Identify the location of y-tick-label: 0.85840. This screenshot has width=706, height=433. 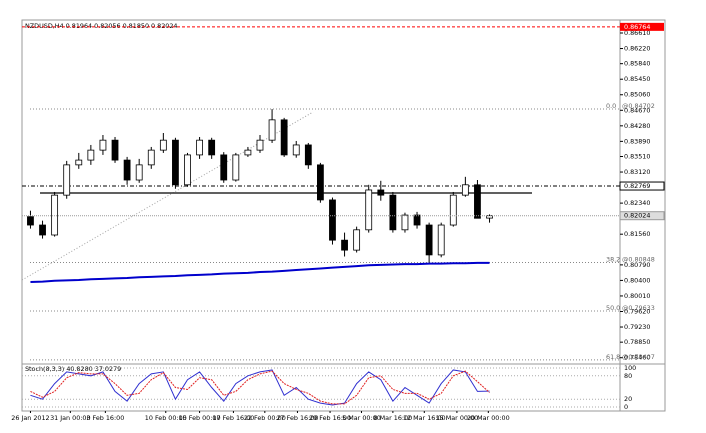
(637, 64).